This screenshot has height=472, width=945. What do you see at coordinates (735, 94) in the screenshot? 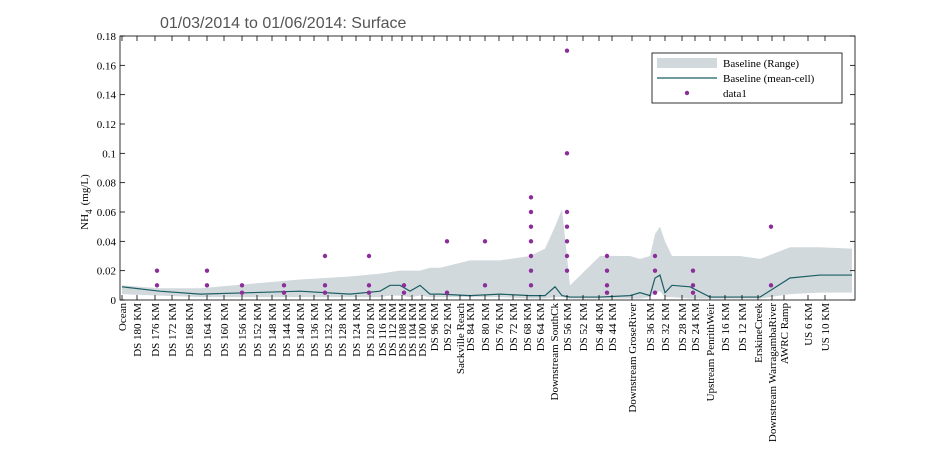
I see `legend-label: data1` at bounding box center [735, 94].